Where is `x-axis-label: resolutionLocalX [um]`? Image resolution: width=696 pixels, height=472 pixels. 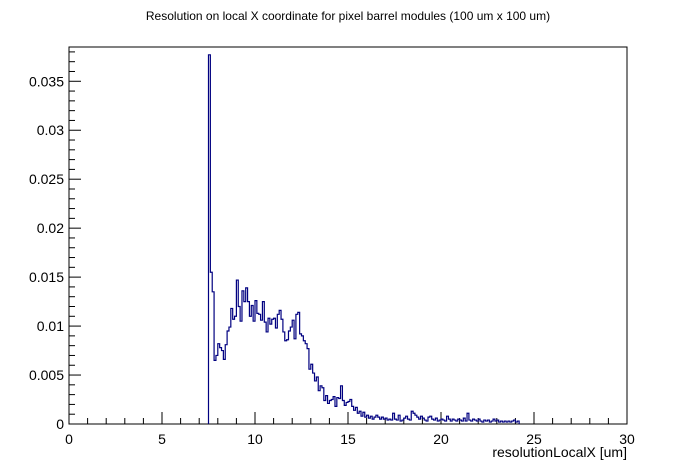 x-axis-label: resolutionLocalX [um] is located at coordinates (559, 452).